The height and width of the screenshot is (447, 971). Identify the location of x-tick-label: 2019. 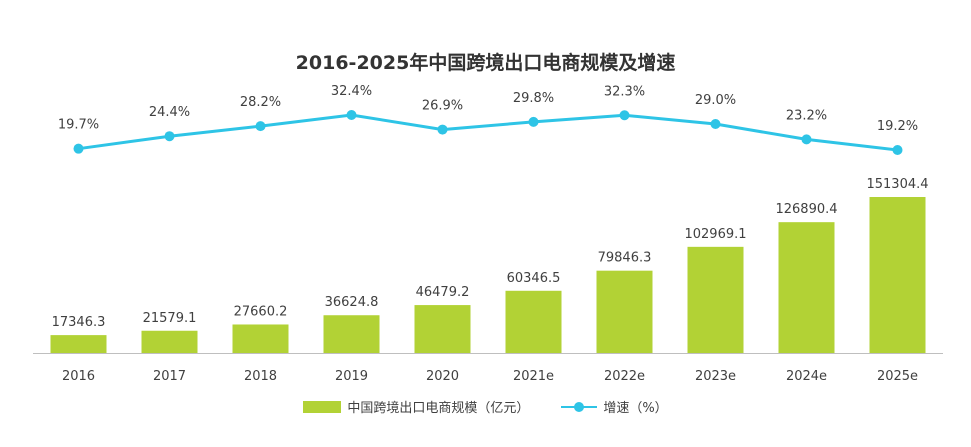
(351, 376).